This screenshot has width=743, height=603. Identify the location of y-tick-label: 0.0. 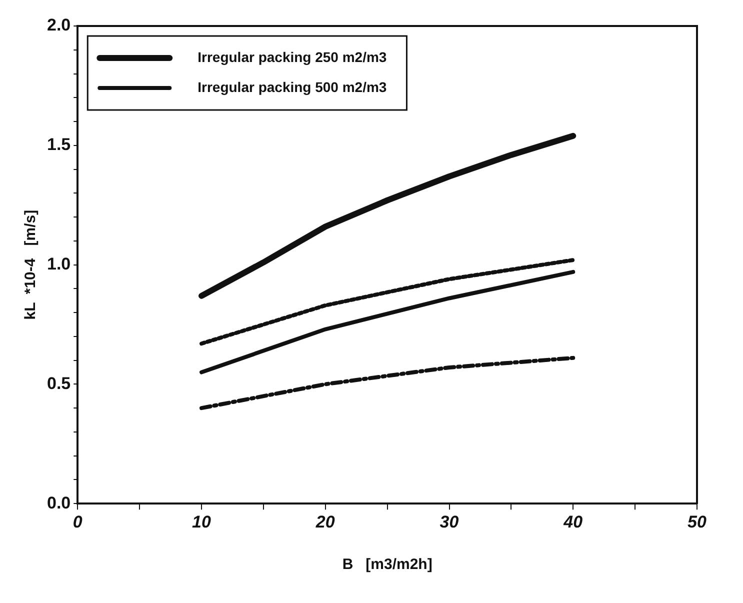
(58, 502).